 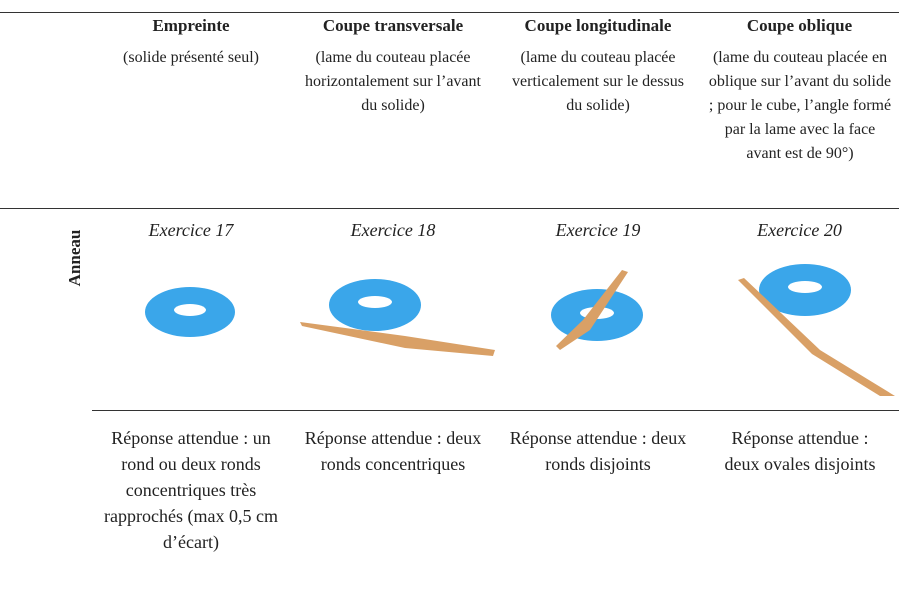 What do you see at coordinates (800, 451) in the screenshot?
I see `answer: Réponse attendue : deux ovales disjoints` at bounding box center [800, 451].